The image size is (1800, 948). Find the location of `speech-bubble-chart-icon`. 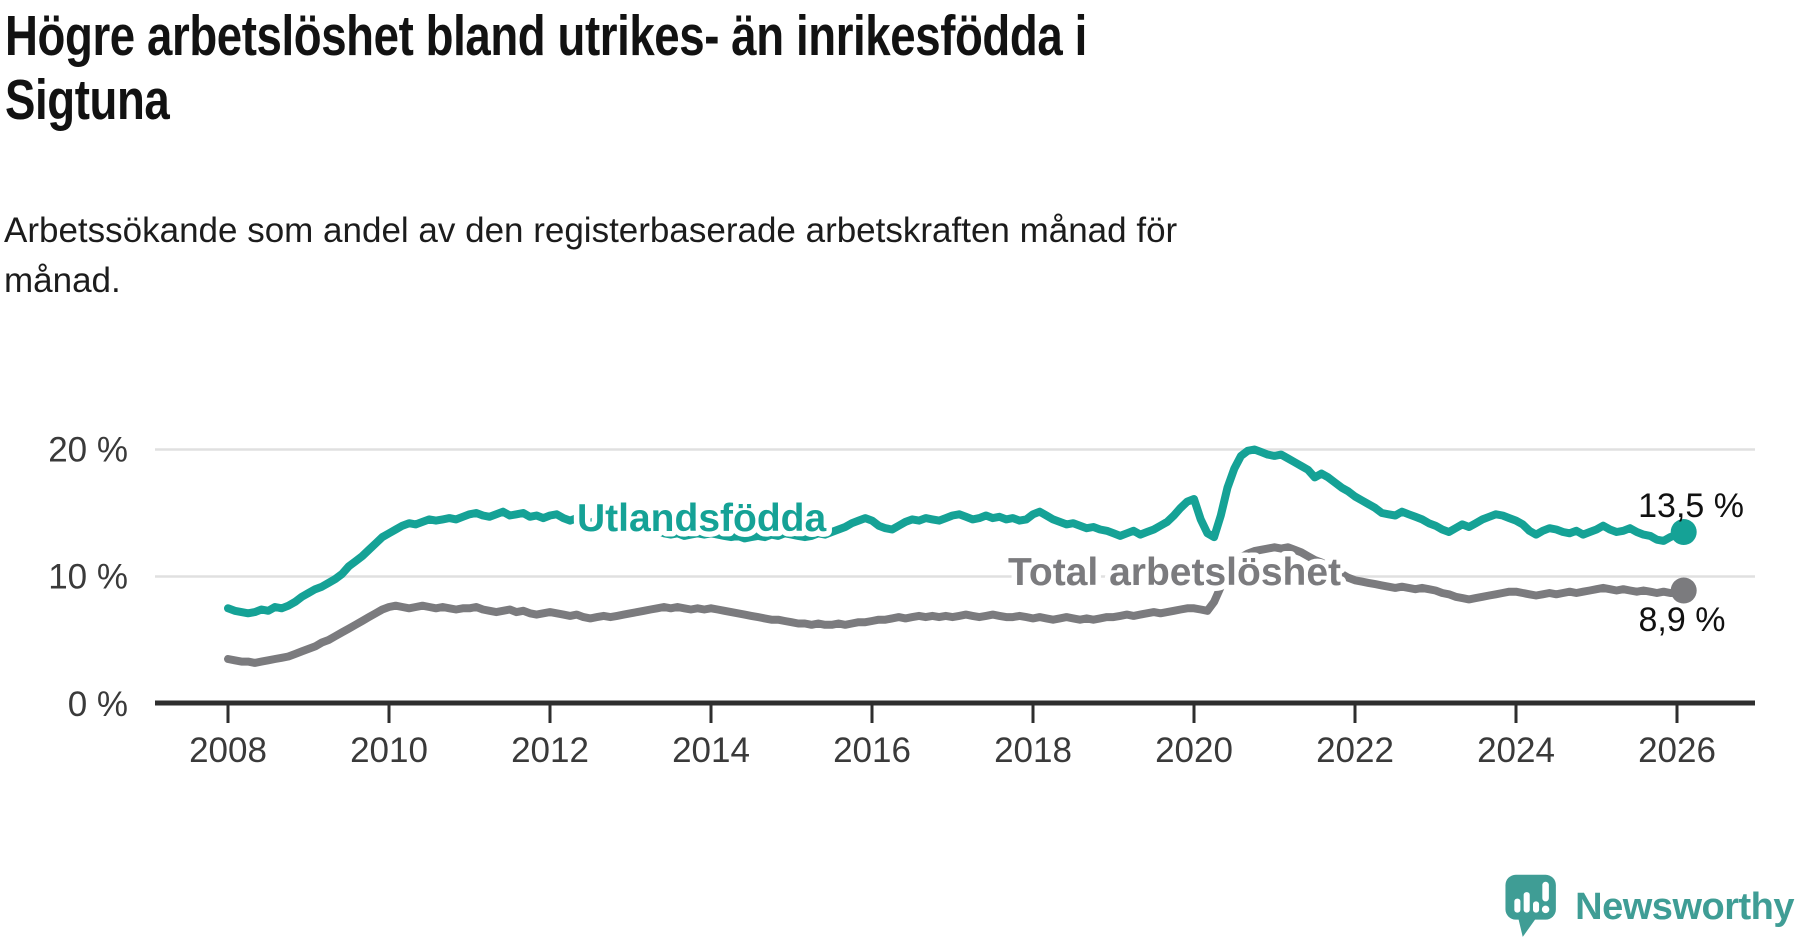

speech-bubble-chart-icon is located at coordinates (1531, 905).